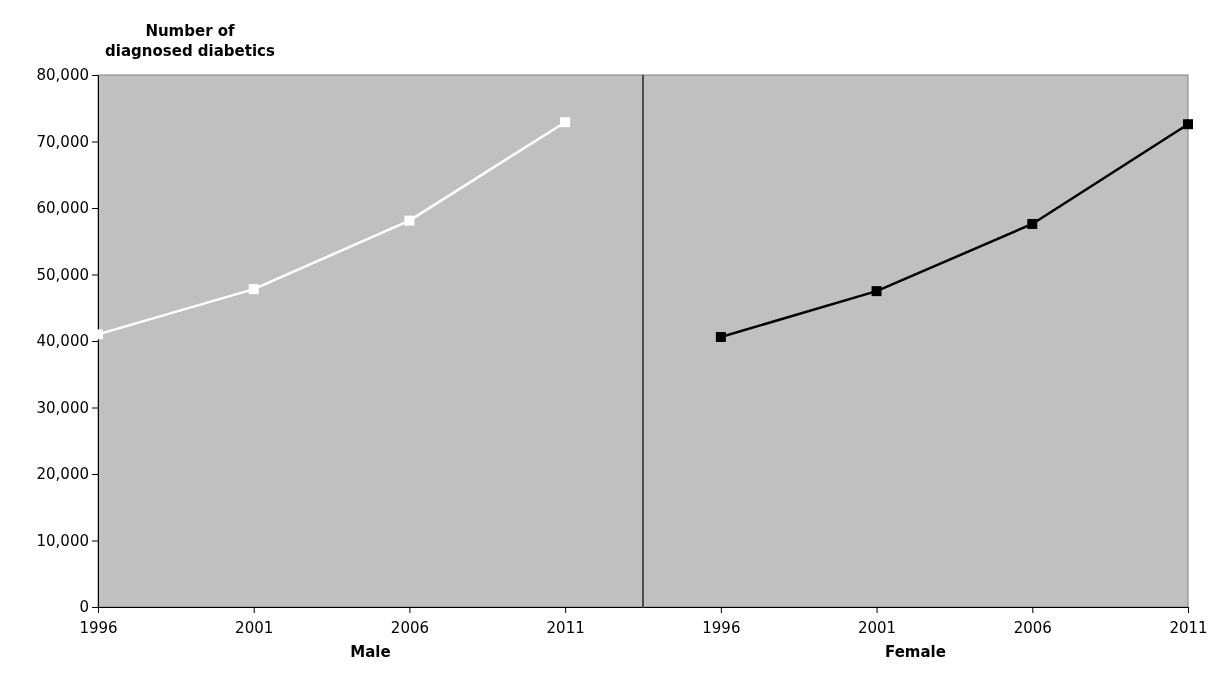  What do you see at coordinates (62, 540) in the screenshot?
I see `y-tick-label: 10,000` at bounding box center [62, 540].